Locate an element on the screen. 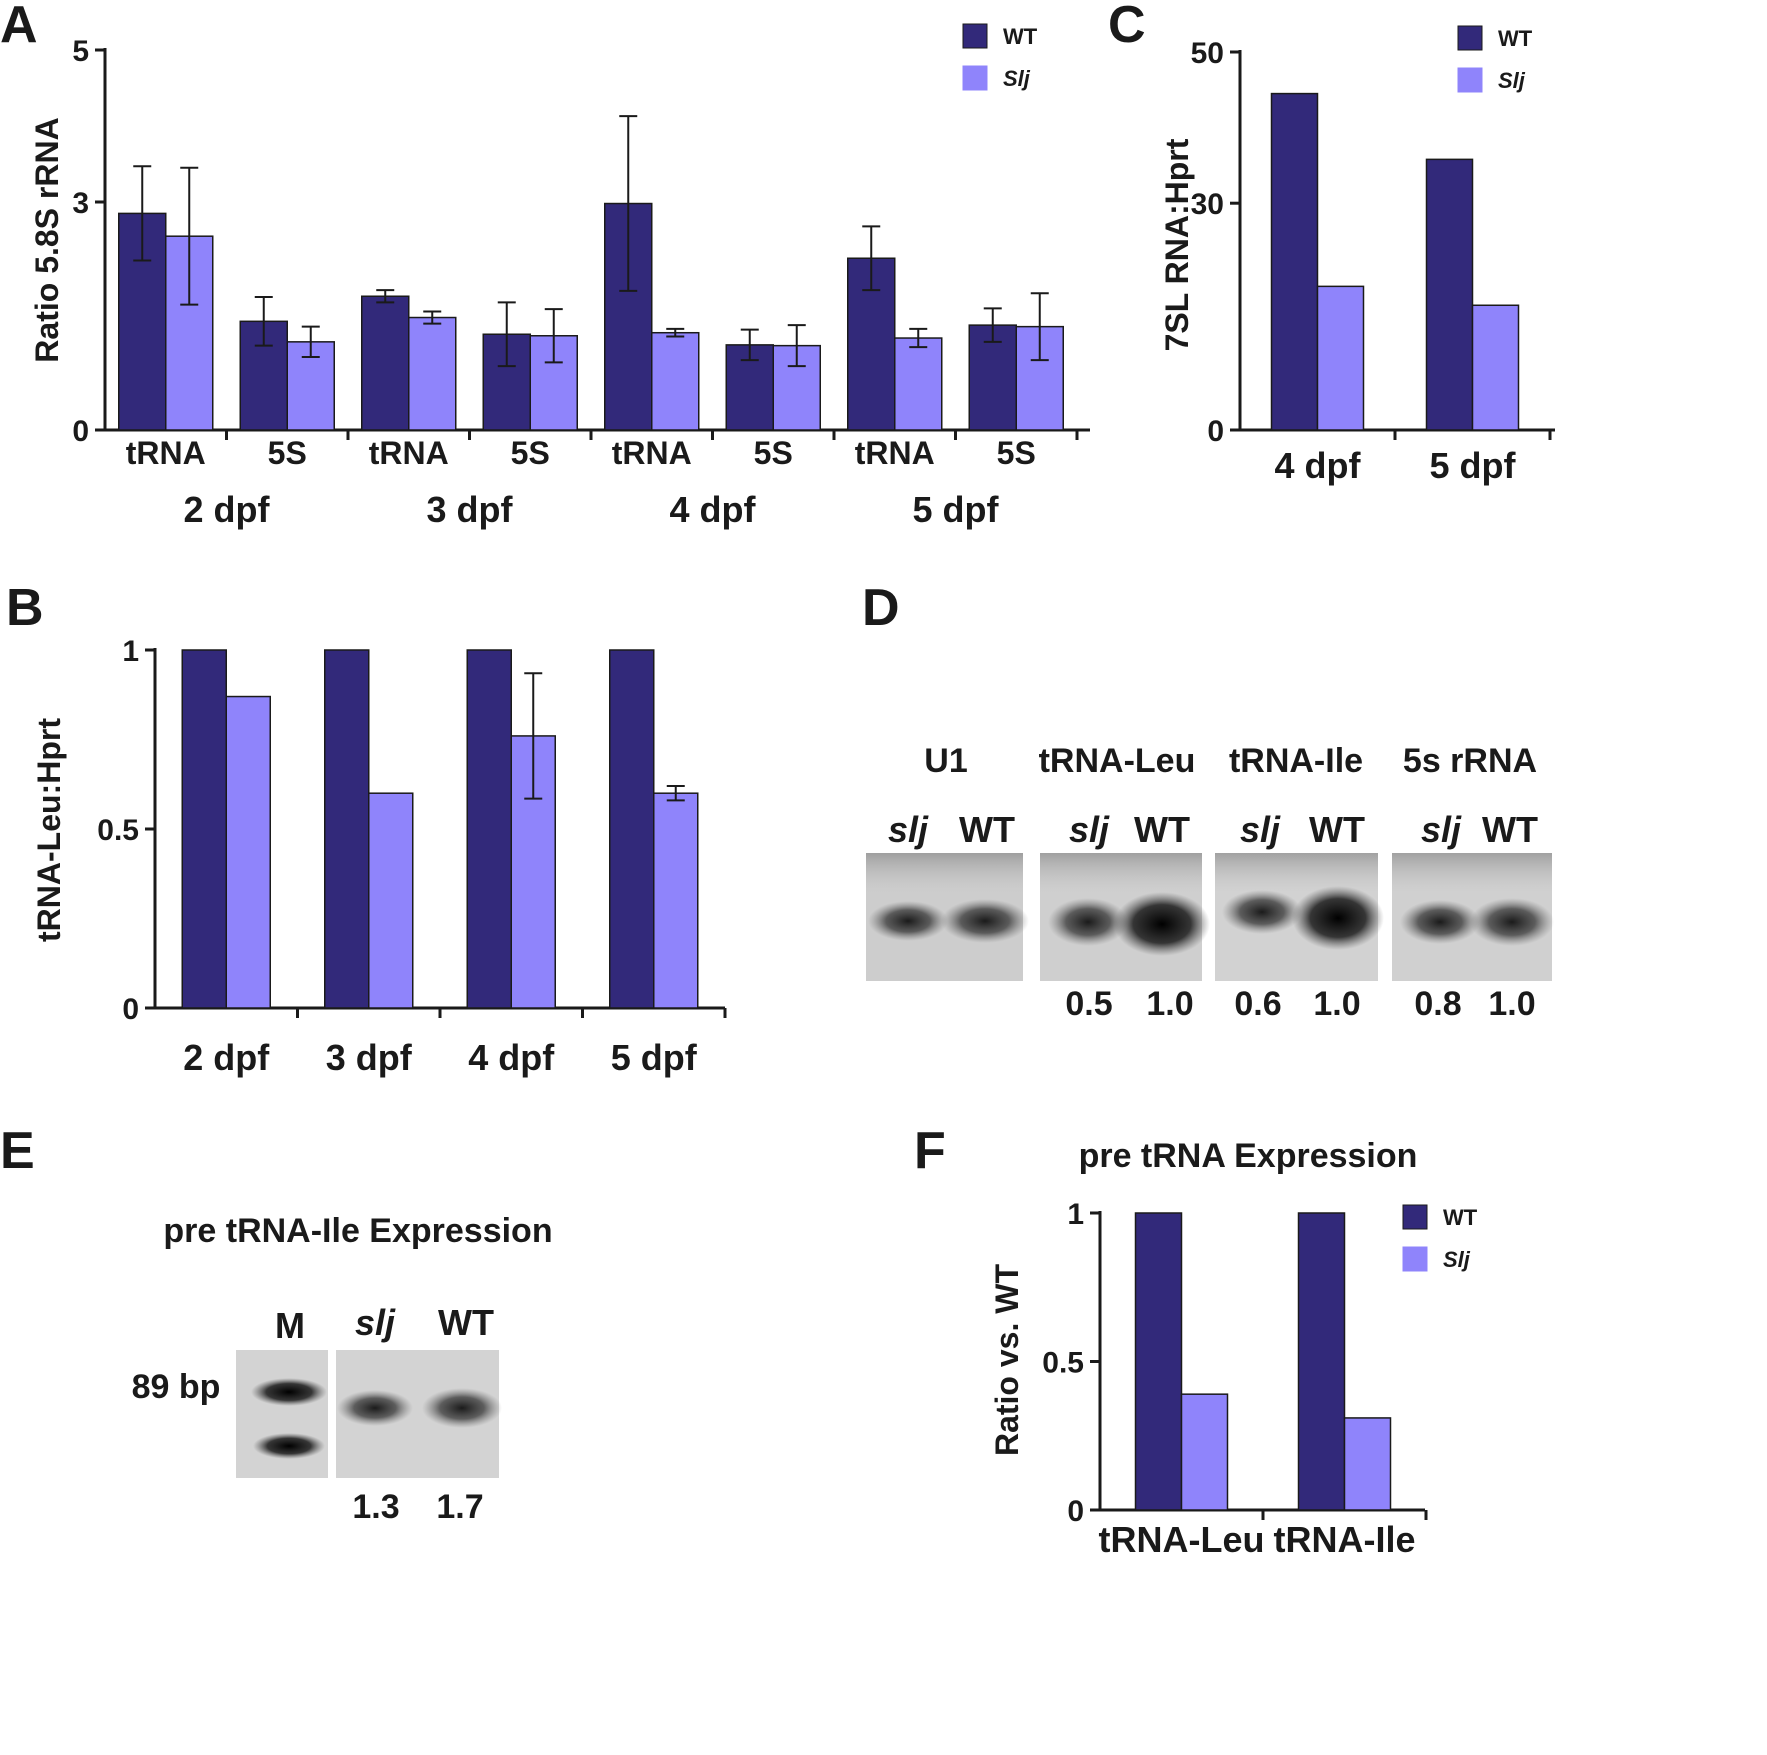 The width and height of the screenshot is (1767, 1755). blot-e-band-wt is located at coordinates (462, 1408).